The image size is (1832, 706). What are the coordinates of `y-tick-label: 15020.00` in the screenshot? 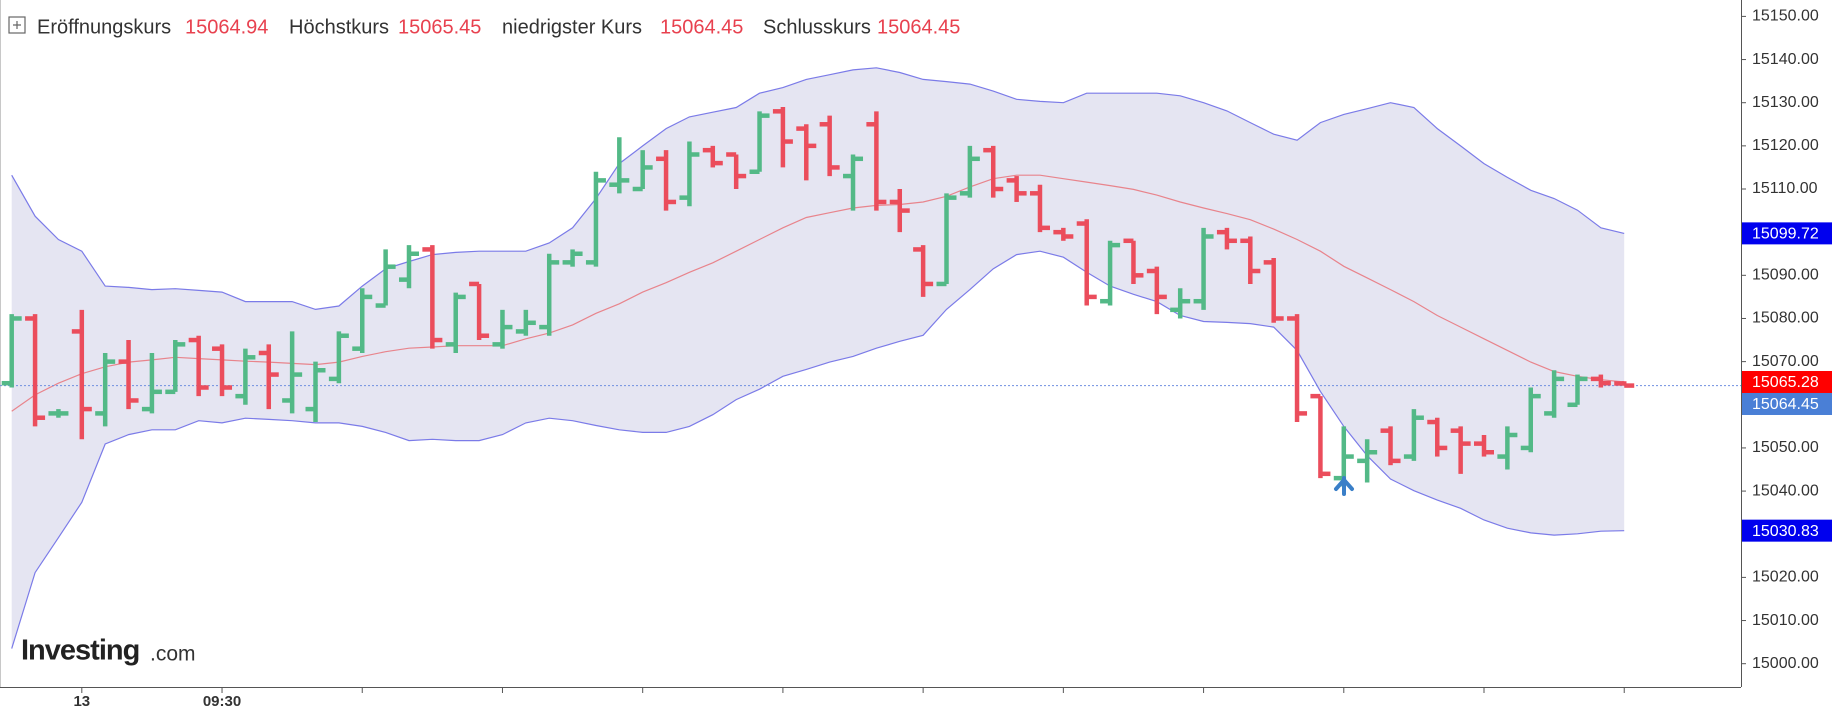 It's located at (1785, 577).